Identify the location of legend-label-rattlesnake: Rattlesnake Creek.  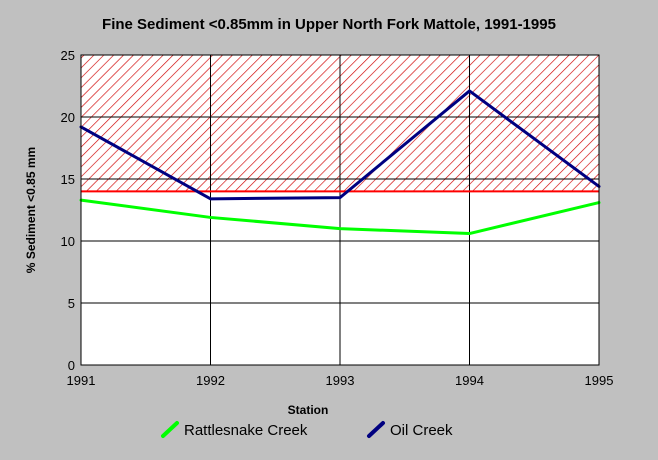
(246, 430).